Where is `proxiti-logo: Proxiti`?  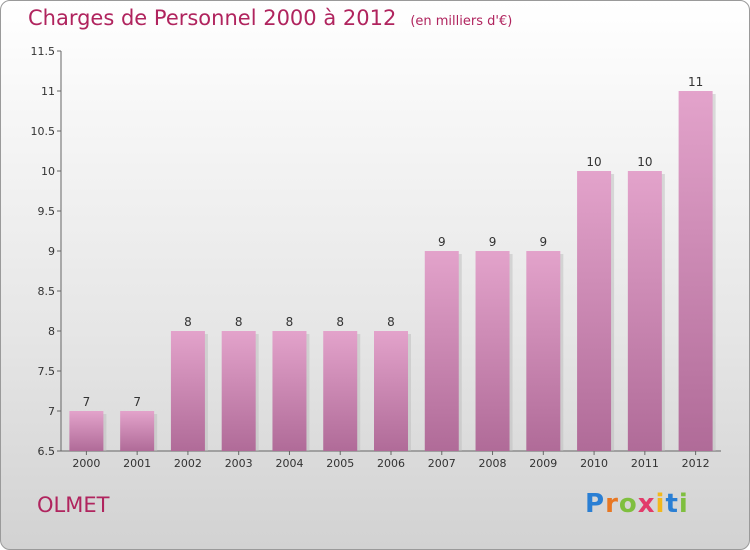
proxiti-logo: Proxiti is located at coordinates (637, 504).